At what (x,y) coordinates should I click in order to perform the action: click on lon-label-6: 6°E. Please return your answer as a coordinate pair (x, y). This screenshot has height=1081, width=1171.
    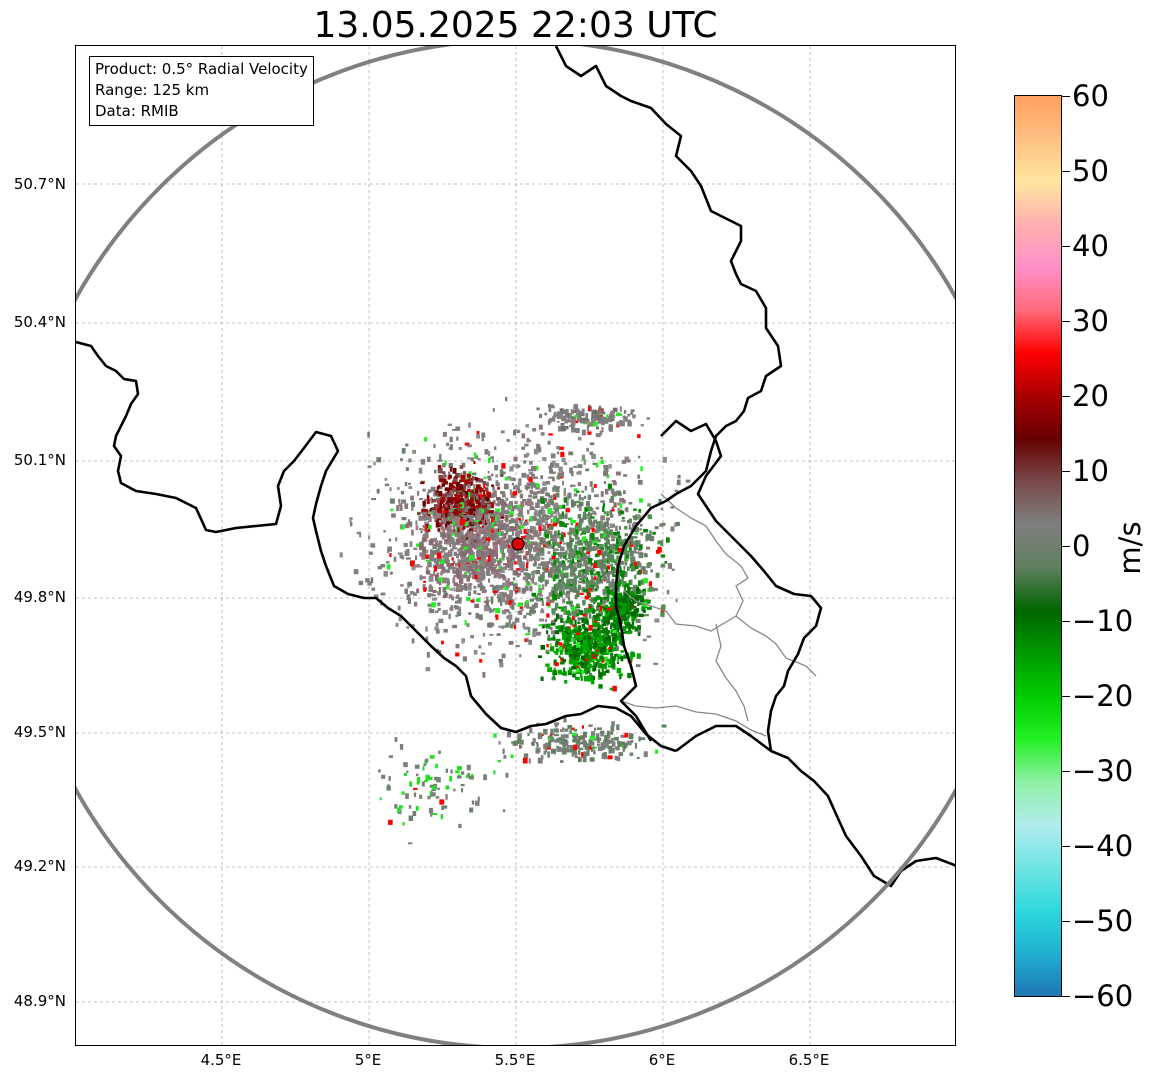
    Looking at the image, I should click on (662, 1060).